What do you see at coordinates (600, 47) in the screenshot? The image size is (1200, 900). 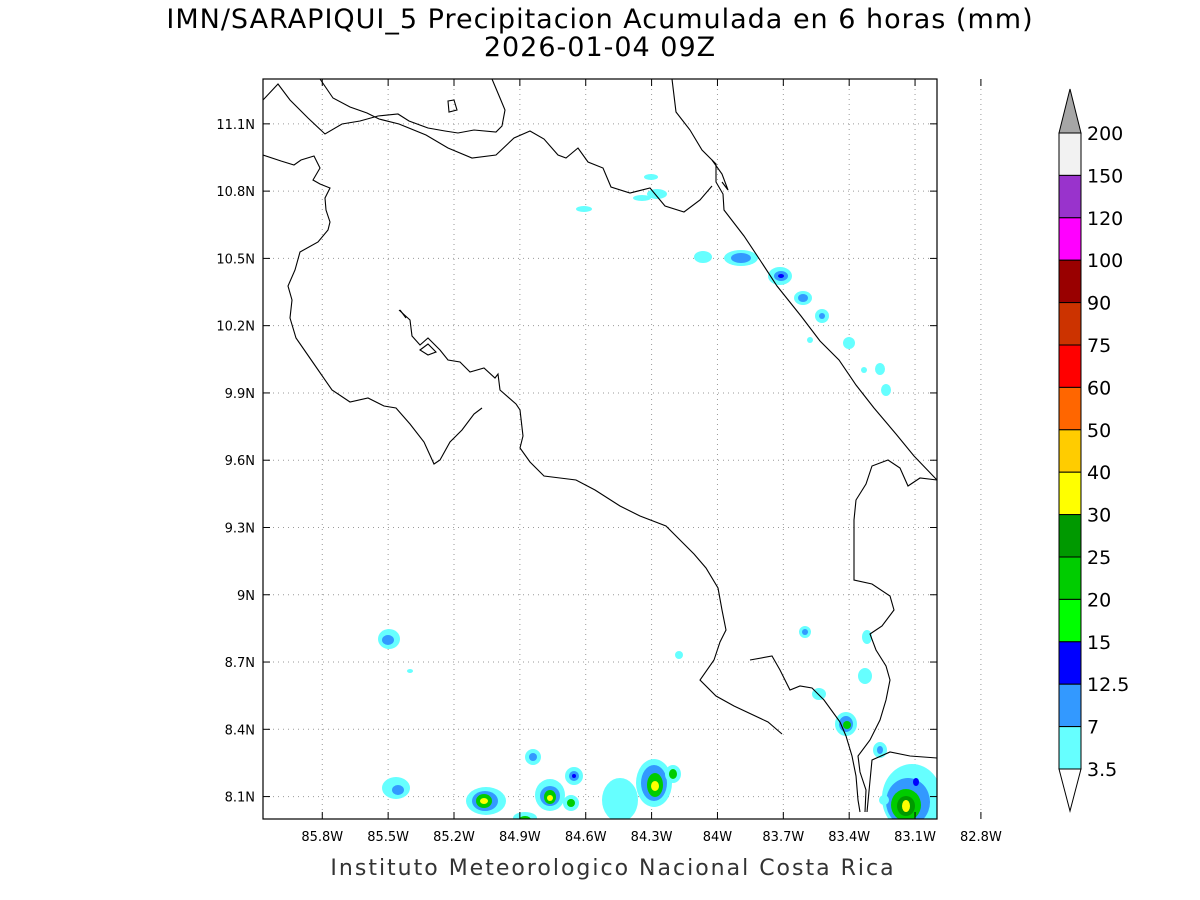 I see `map-datetime: 2026-01-04 09Z` at bounding box center [600, 47].